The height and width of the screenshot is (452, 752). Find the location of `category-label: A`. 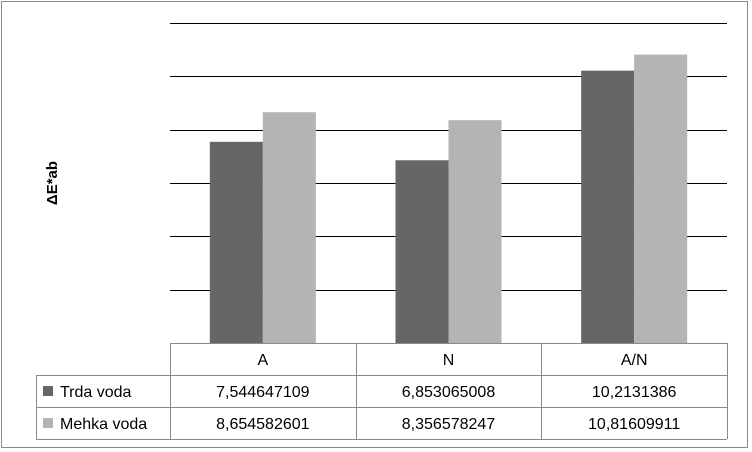

category-label: A is located at coordinates (262, 360).